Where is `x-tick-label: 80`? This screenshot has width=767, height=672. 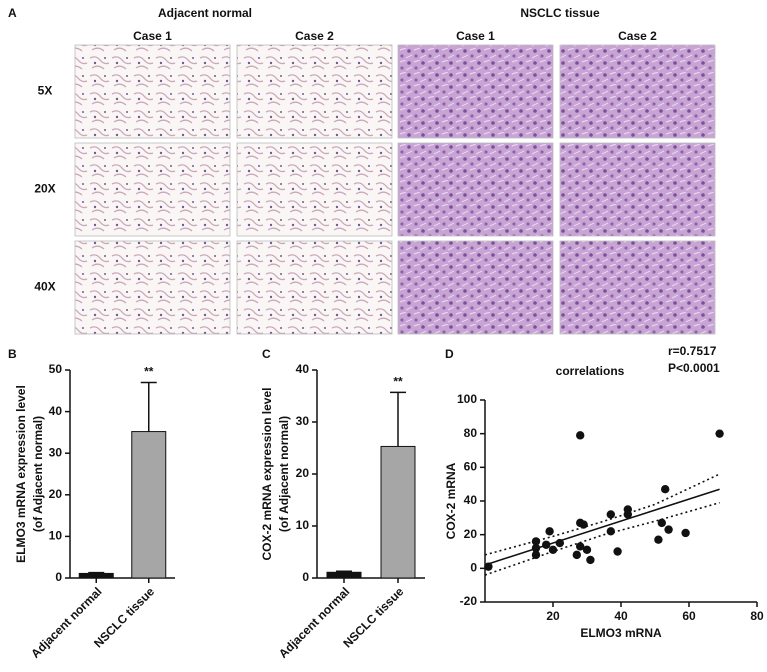
x-tick-label: 80 is located at coordinates (757, 616).